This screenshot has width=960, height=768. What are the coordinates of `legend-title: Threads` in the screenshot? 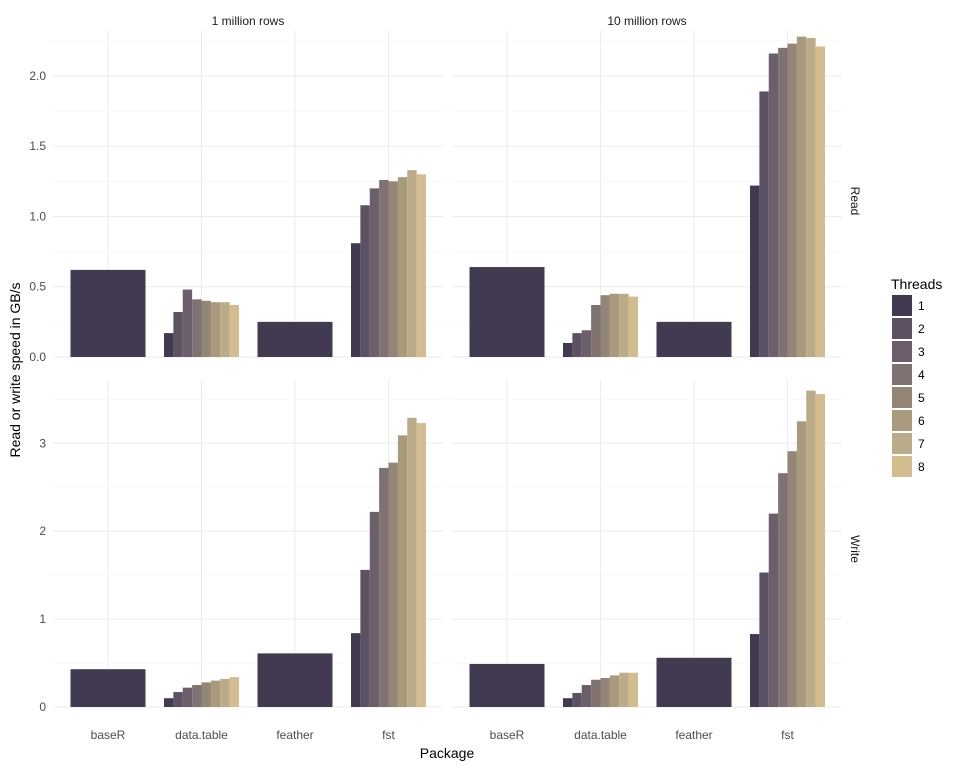 It's located at (916, 284).